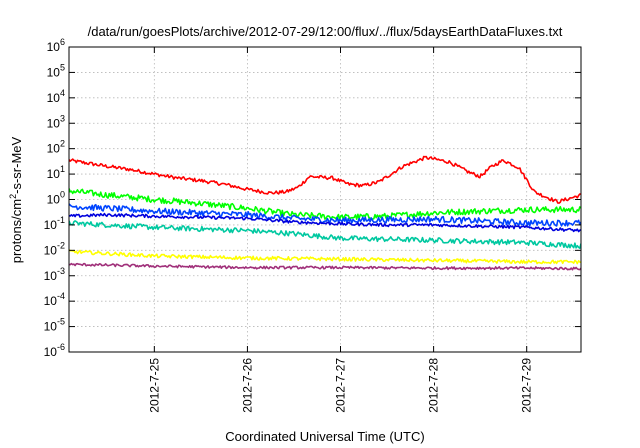 Image resolution: width=640 pixels, height=448 pixels. I want to click on y-tick-label: 10⁶, so click(56, 45).